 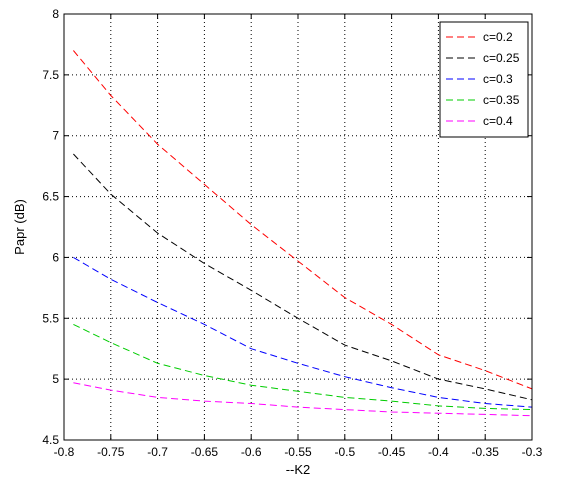 I want to click on x-tick-label: -0.4, so click(x=438, y=452).